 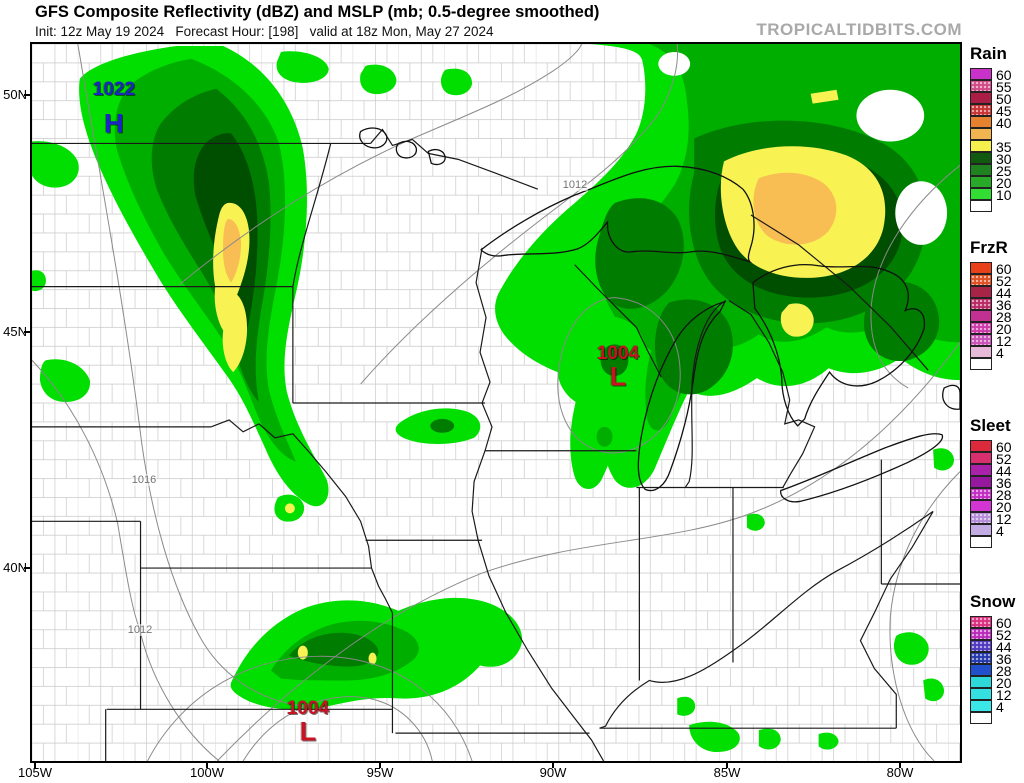 What do you see at coordinates (1004, 159) in the screenshot?
I see `legend-value: 30` at bounding box center [1004, 159].